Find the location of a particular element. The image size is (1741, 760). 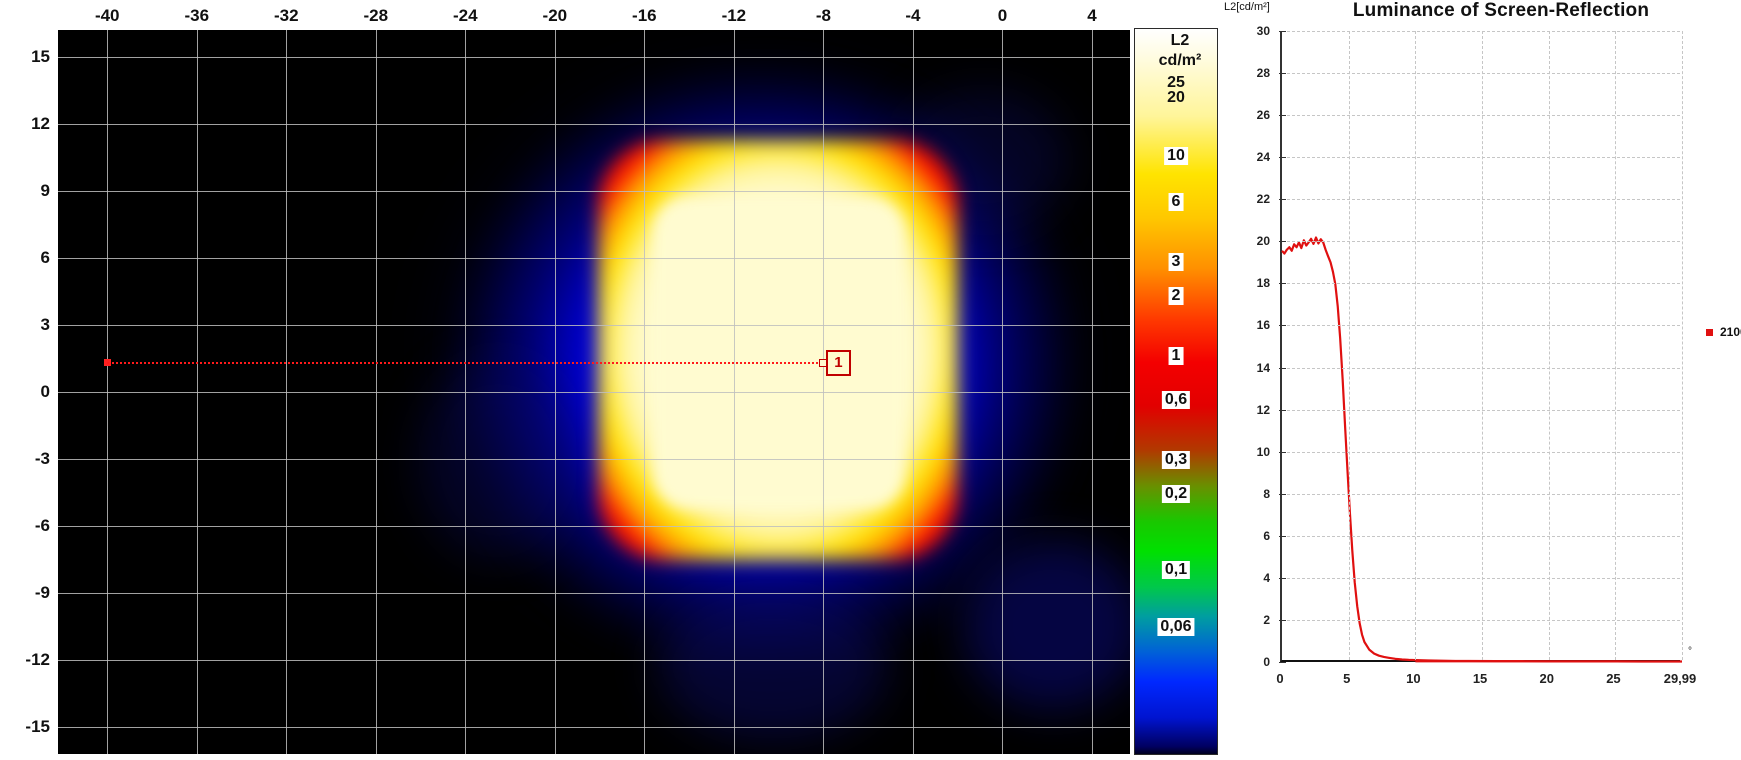

chart-y-tick: 24 is located at coordinates (1263, 157).